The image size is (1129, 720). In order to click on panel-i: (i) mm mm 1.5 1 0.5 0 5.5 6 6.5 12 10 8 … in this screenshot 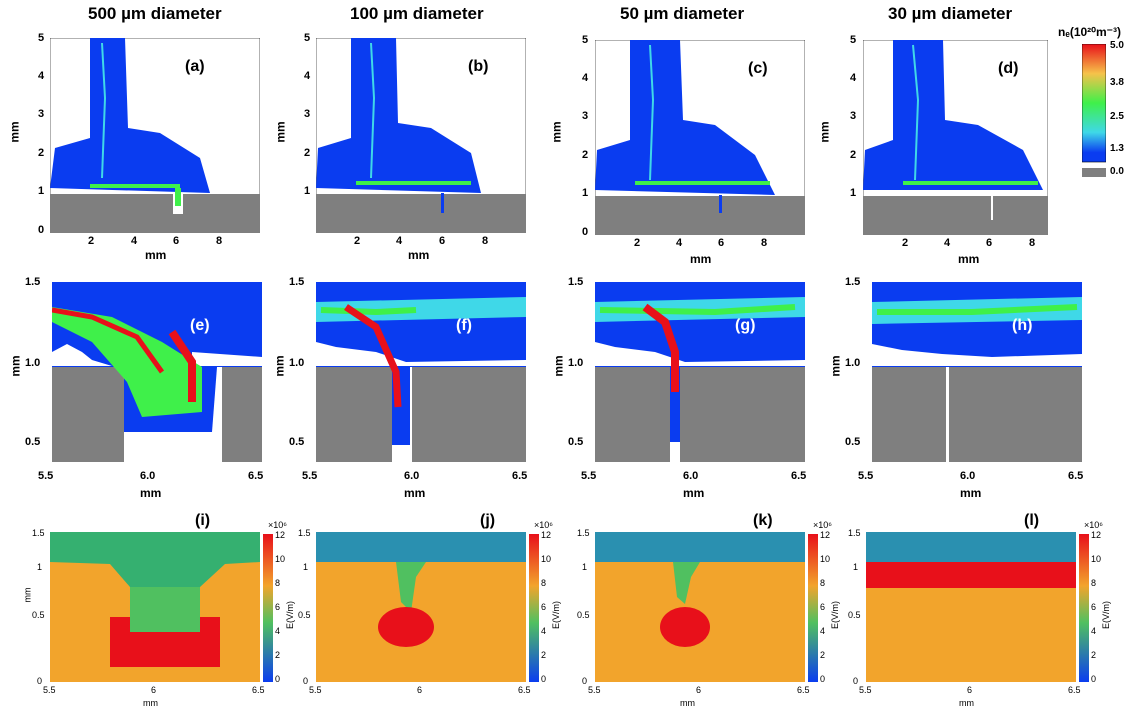, I will do `click(153, 615)`.